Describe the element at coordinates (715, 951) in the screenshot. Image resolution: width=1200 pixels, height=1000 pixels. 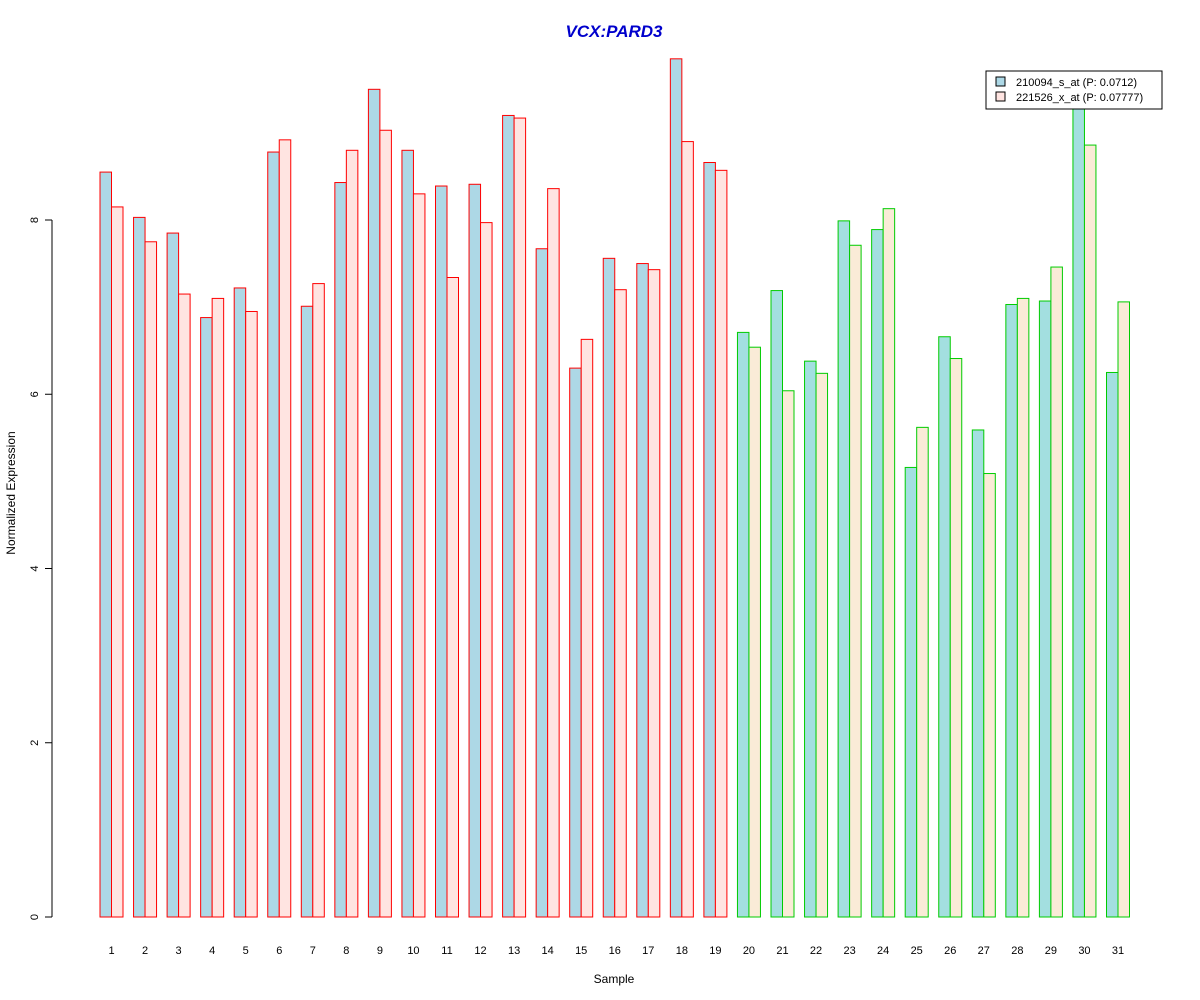
I see `x-tick-label: 19` at that location.